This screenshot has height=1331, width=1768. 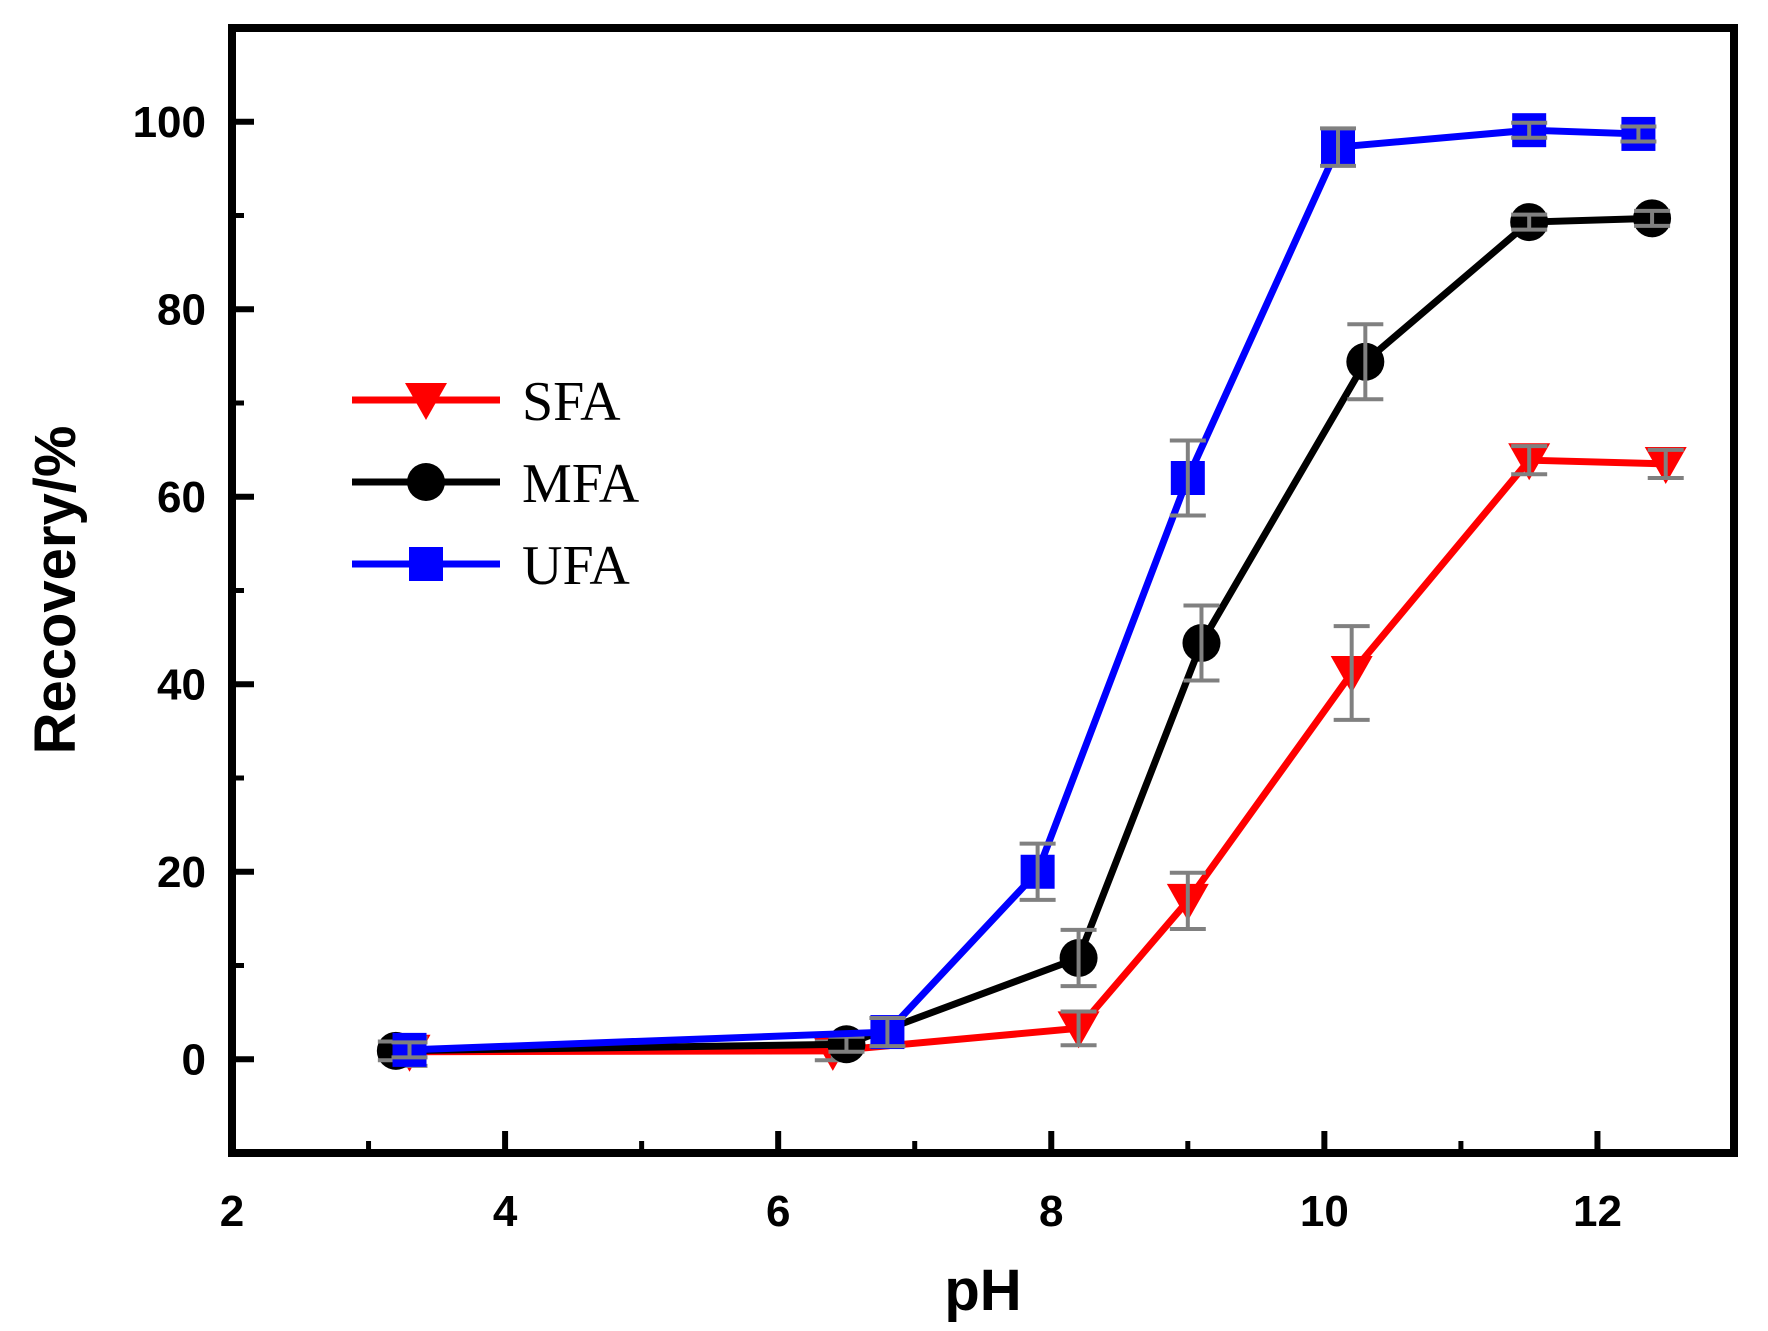 I want to click on y-tick-label: 20, so click(x=181, y=872).